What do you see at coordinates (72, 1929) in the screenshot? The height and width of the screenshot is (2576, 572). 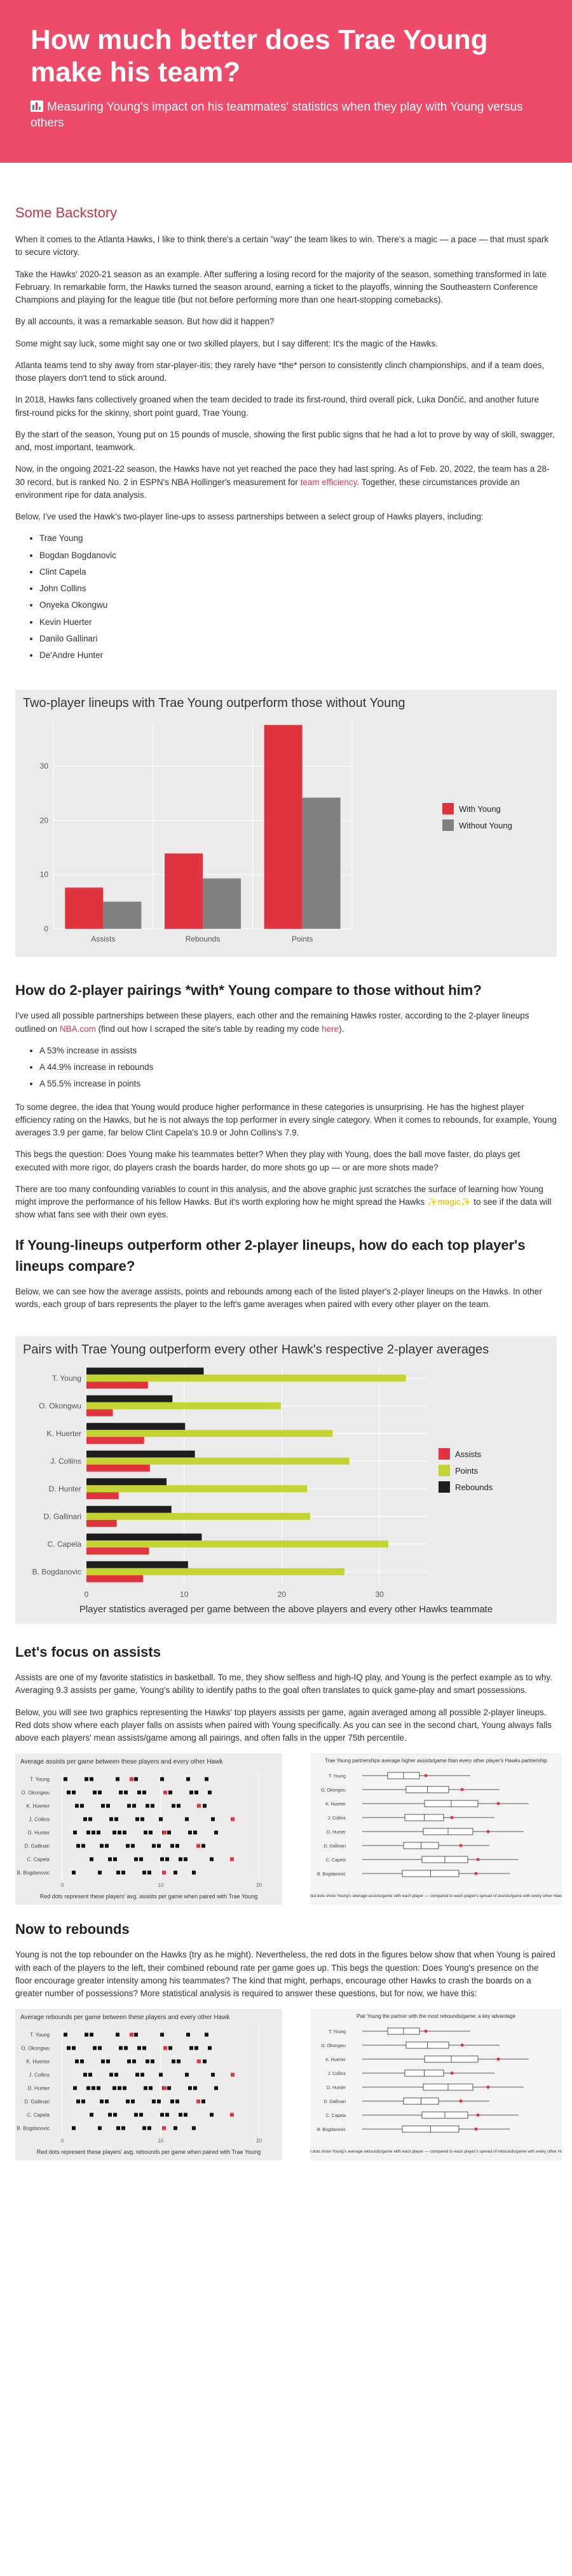 I see `section-heading: Now to rebounds` at bounding box center [72, 1929].